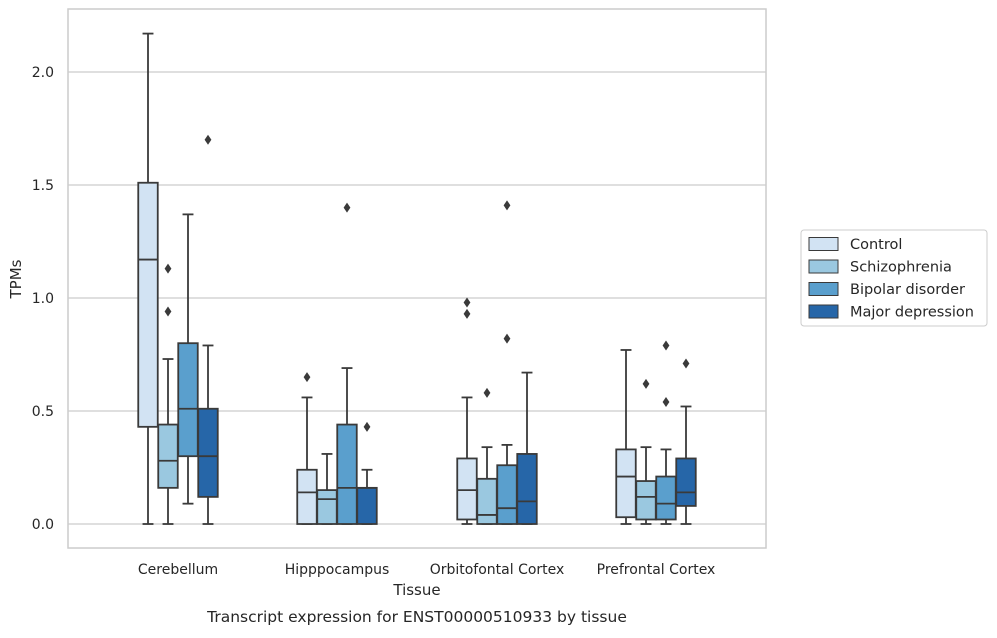 The width and height of the screenshot is (997, 638). I want to click on legend-item: Control, so click(855, 245).